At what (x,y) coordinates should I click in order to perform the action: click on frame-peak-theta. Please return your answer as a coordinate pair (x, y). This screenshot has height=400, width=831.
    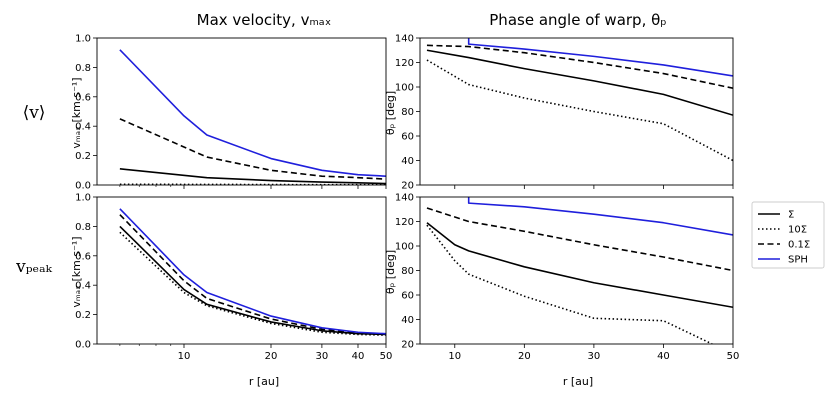
    Looking at the image, I should click on (576, 270).